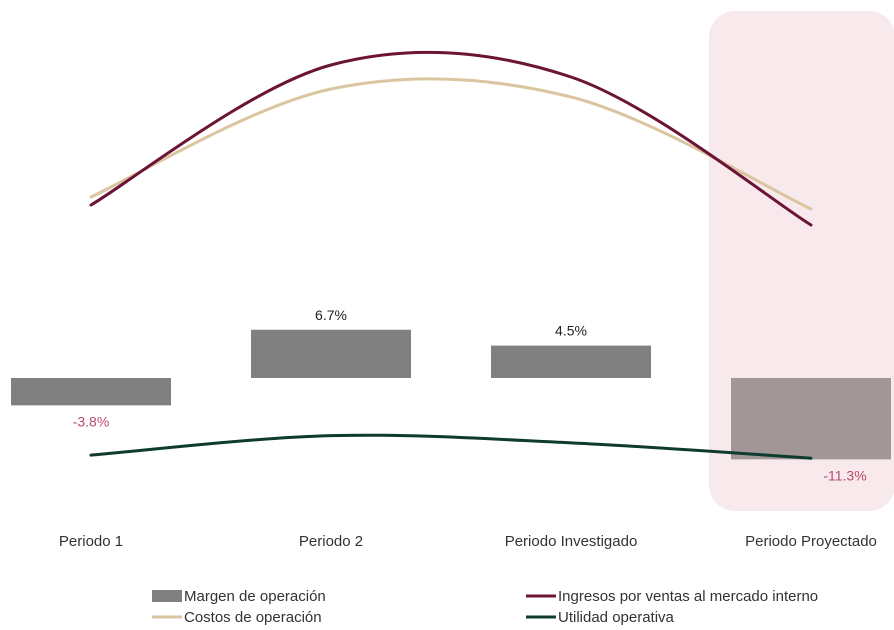  Describe the element at coordinates (253, 617) in the screenshot. I see `legend-label-3: Costos de operación` at that location.